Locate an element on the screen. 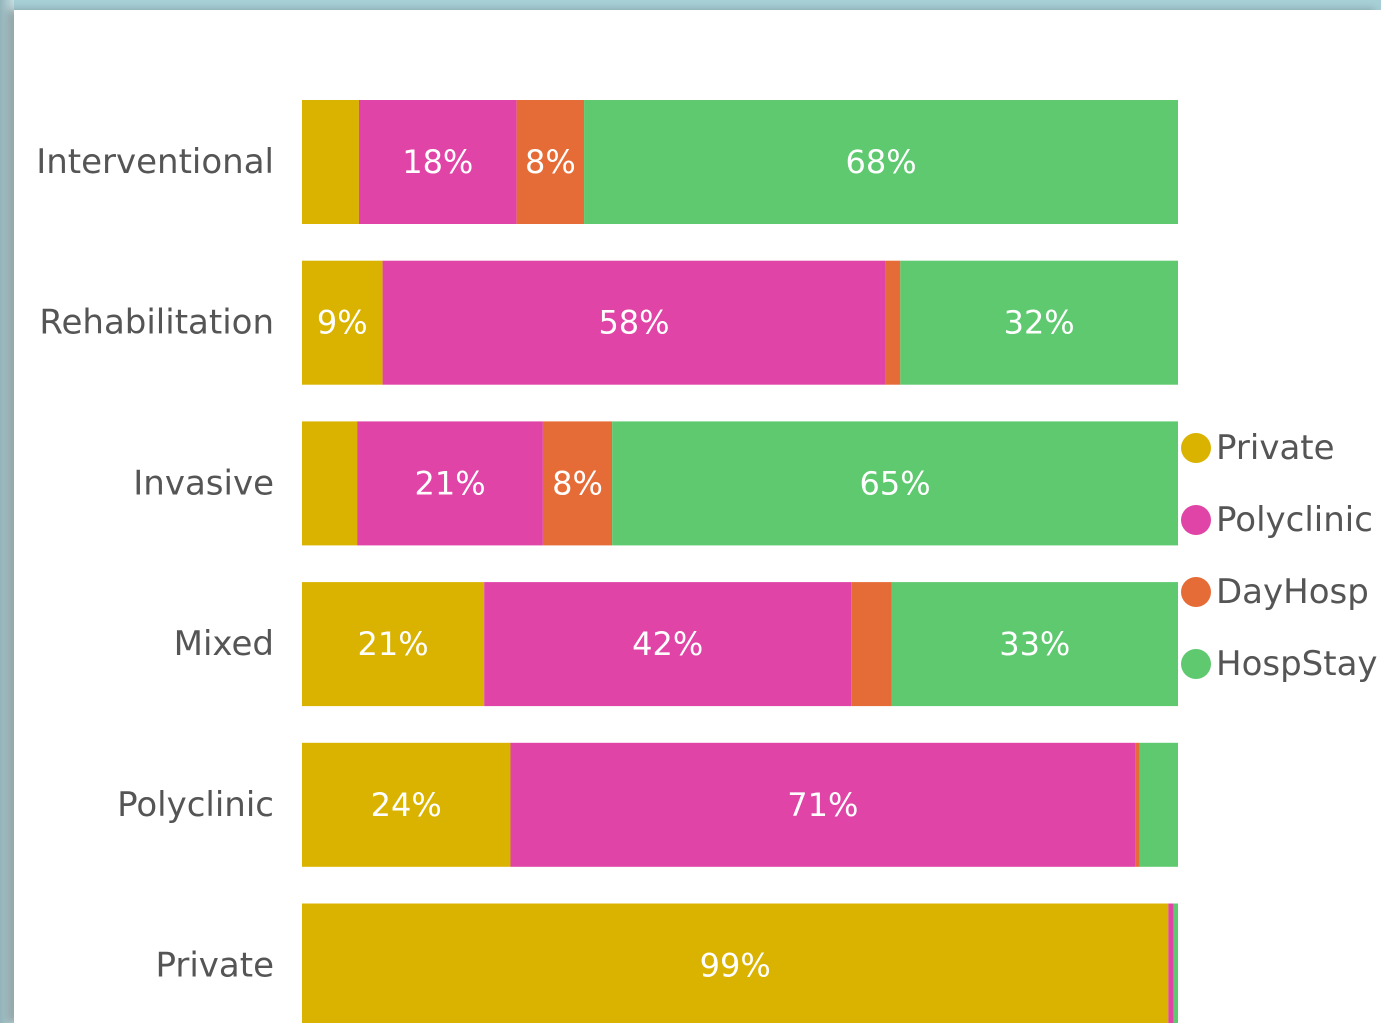 This screenshot has width=1381, height=1023. legend-label: Private is located at coordinates (1275, 448).